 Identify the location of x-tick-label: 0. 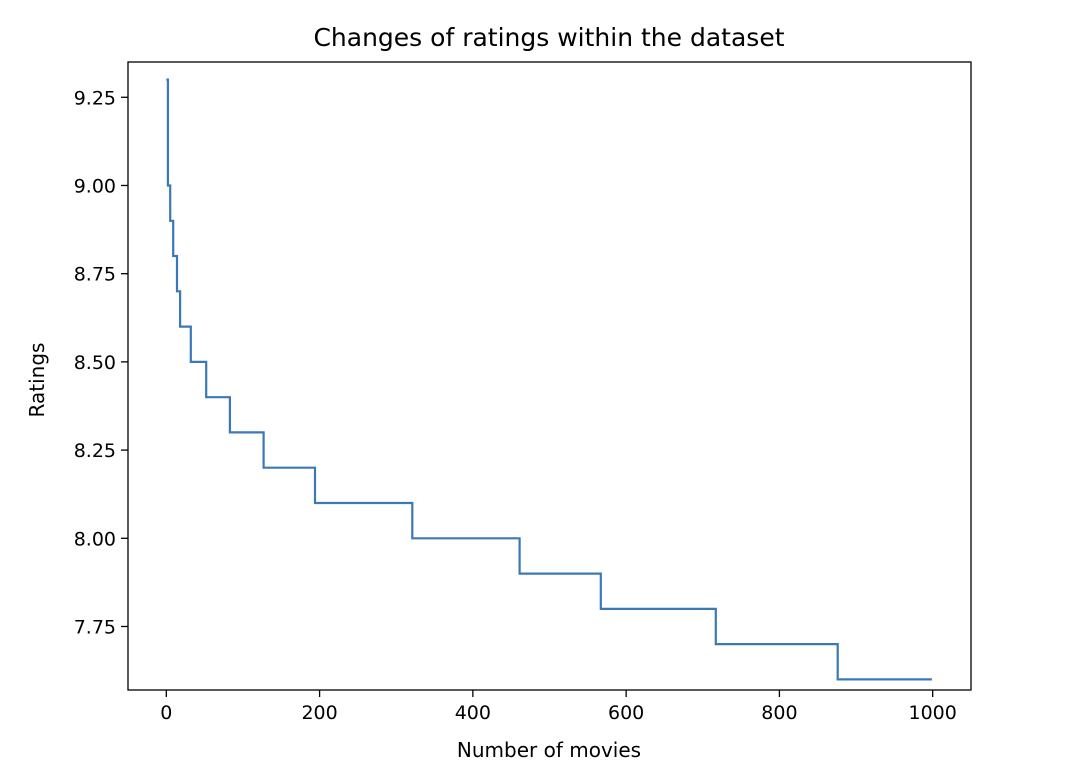
(166, 713).